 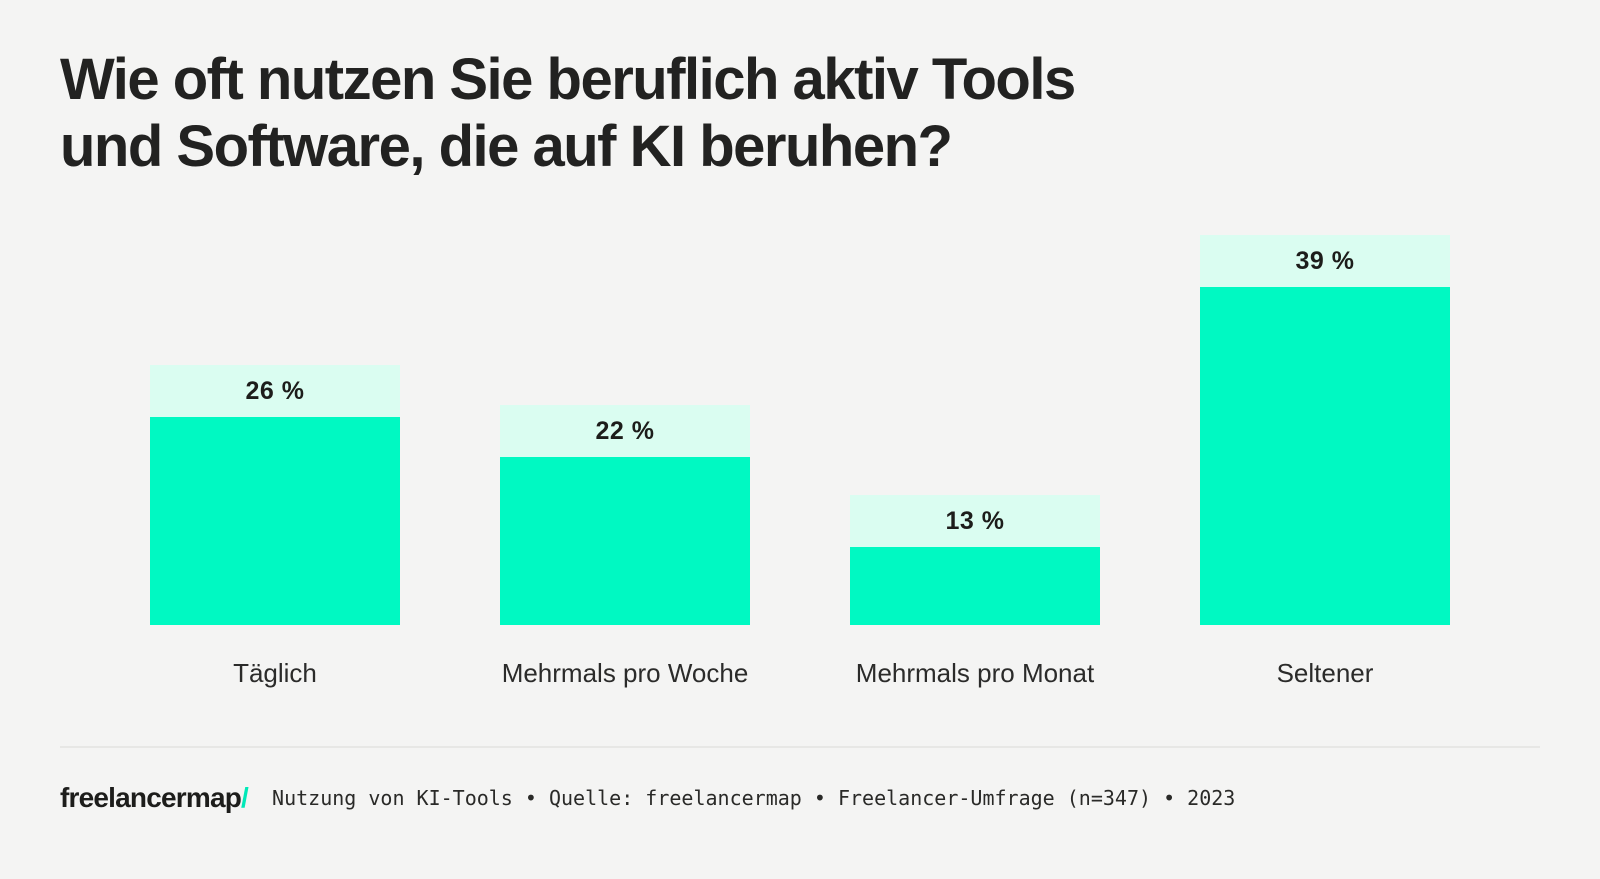 I want to click on page-title-line1: Wie oft nutzen Sie beruflich aktiv Tools, so click(x=568, y=79).